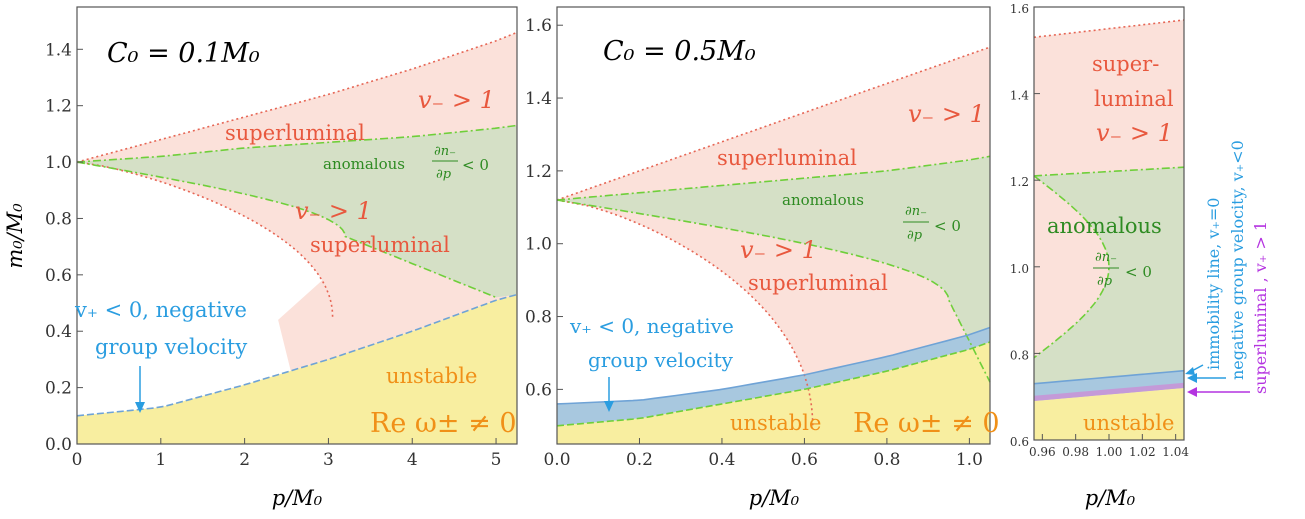  What do you see at coordinates (58, 107) in the screenshot?
I see `y-tick-label: 1.2` at bounding box center [58, 107].